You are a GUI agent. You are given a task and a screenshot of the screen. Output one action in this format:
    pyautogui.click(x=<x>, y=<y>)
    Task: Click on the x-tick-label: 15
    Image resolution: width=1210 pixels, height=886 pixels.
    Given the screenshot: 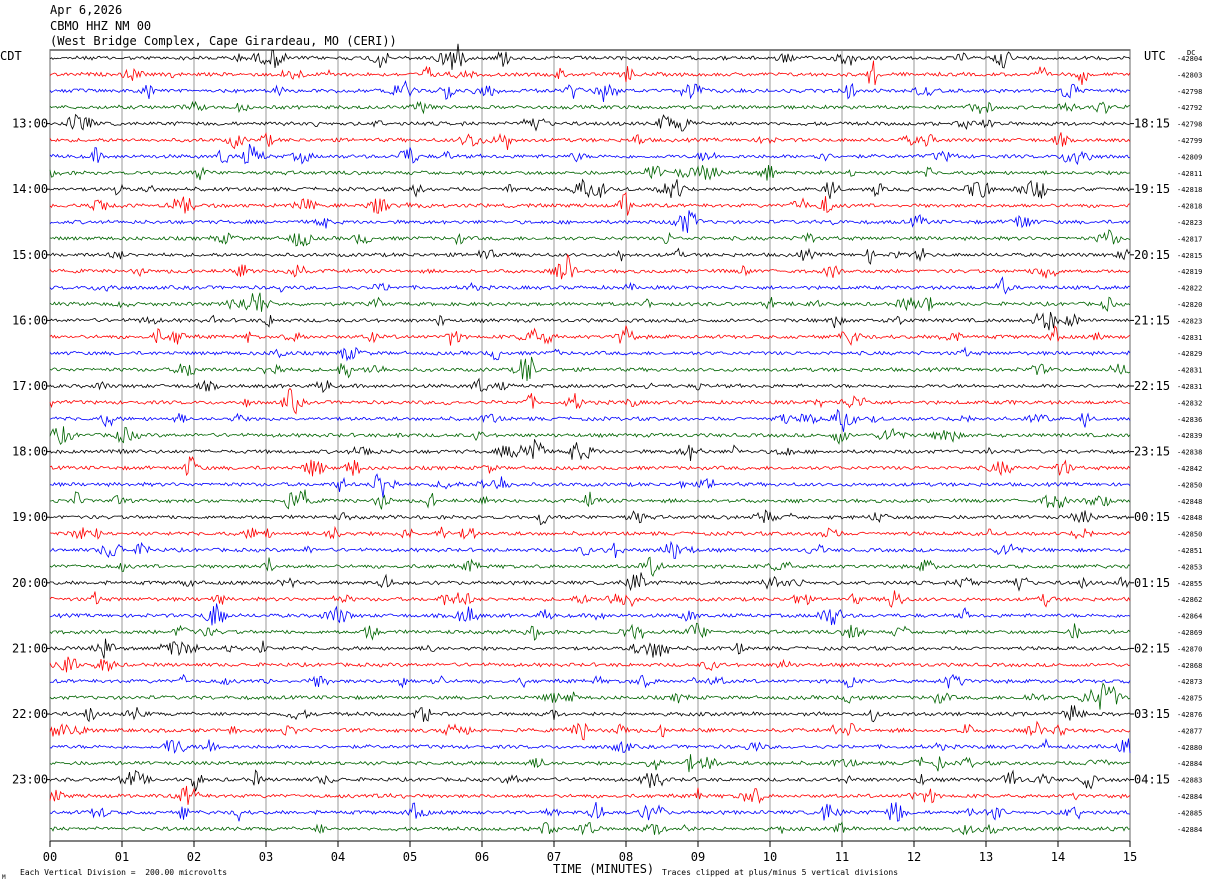 What is the action you would take?
    pyautogui.click(x=1130, y=857)
    